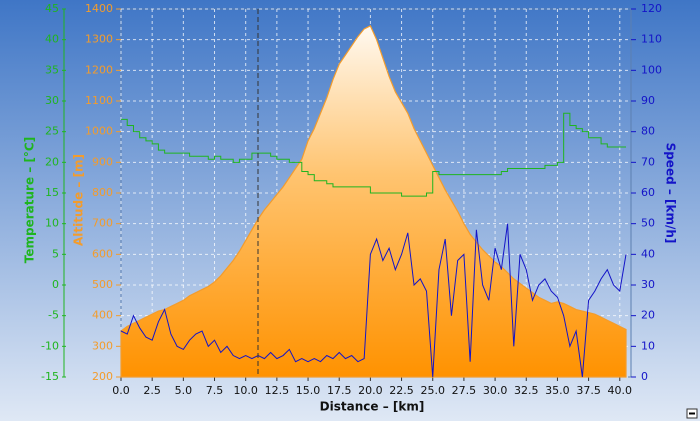 The height and width of the screenshot is (421, 700). Describe the element at coordinates (648, 131) in the screenshot. I see `y2-tick-label: 80` at that location.